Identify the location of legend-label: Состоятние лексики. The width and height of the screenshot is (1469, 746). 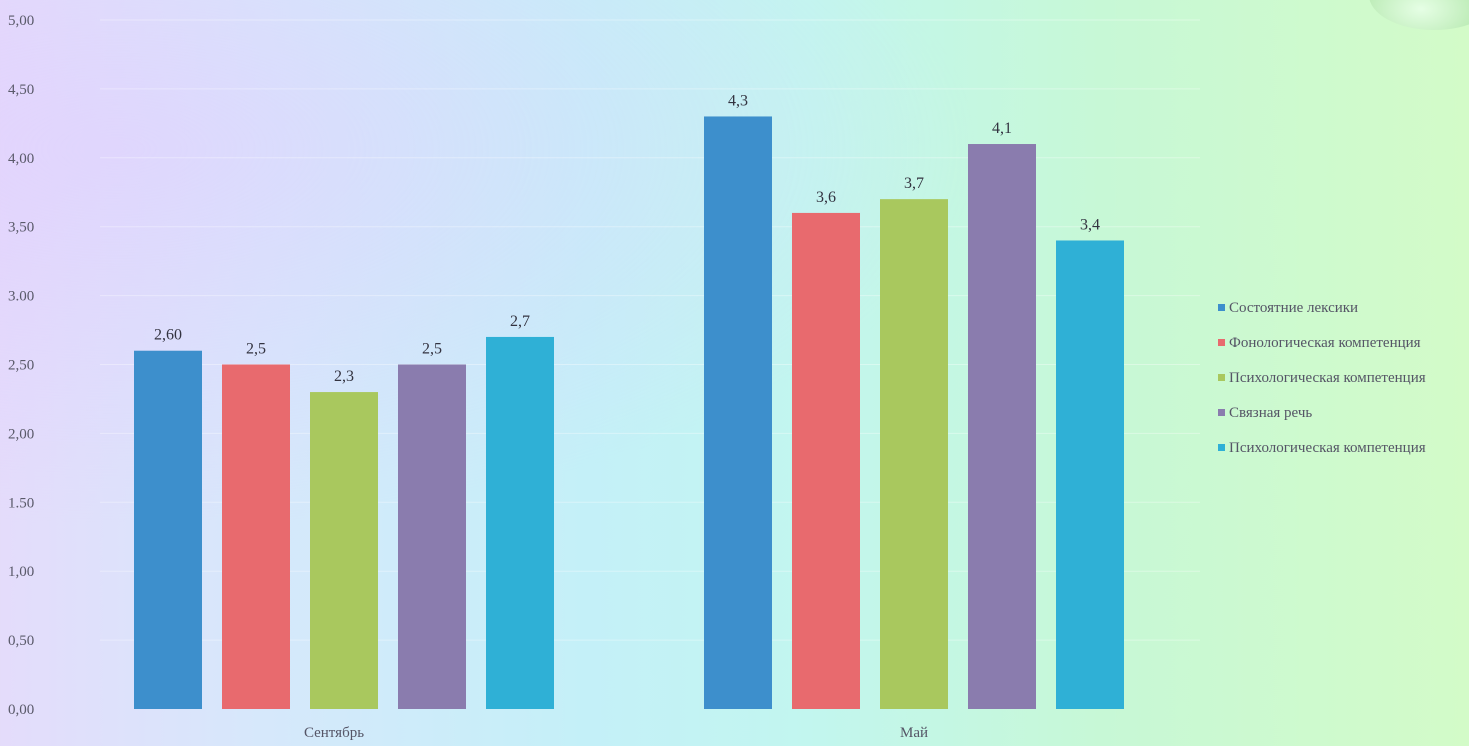
(1293, 308).